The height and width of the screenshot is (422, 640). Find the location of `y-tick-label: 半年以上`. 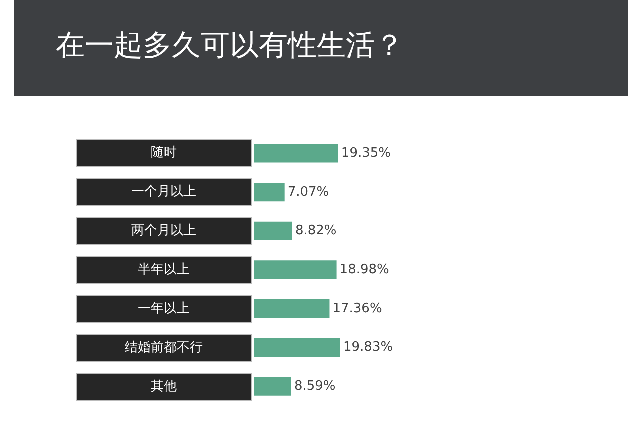

y-tick-label: 半年以上 is located at coordinates (164, 270).